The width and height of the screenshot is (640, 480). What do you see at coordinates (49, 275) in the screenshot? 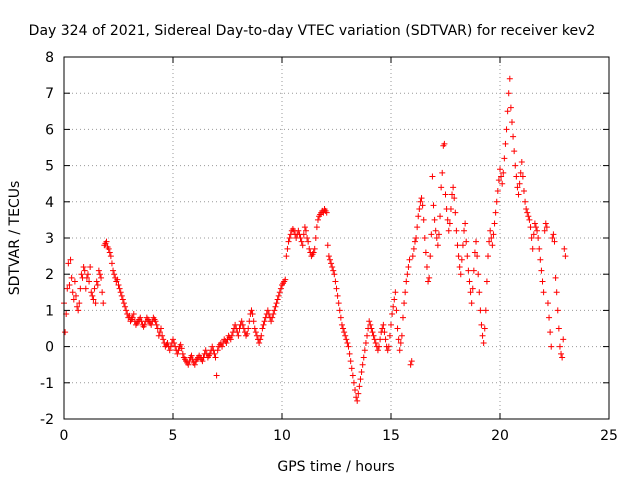
I see `y-tick-label: 2` at bounding box center [49, 275].